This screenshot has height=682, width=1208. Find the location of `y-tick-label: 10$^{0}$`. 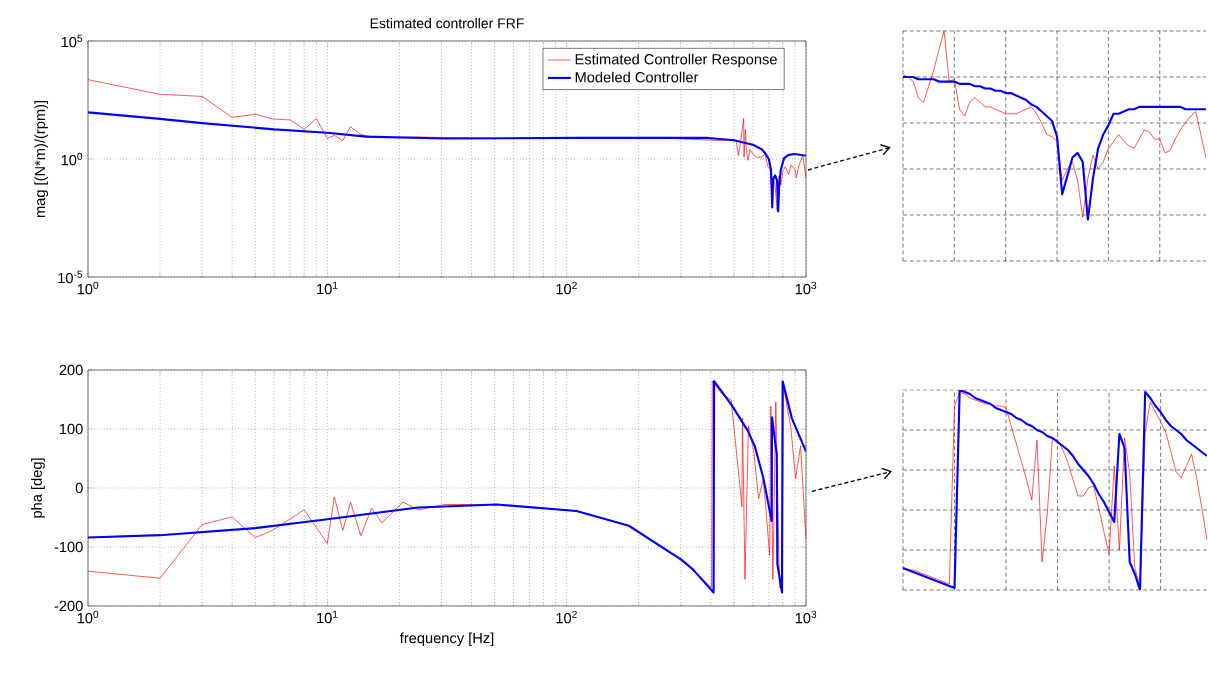

y-tick-label: 10$^{0}$ is located at coordinates (72, 159).